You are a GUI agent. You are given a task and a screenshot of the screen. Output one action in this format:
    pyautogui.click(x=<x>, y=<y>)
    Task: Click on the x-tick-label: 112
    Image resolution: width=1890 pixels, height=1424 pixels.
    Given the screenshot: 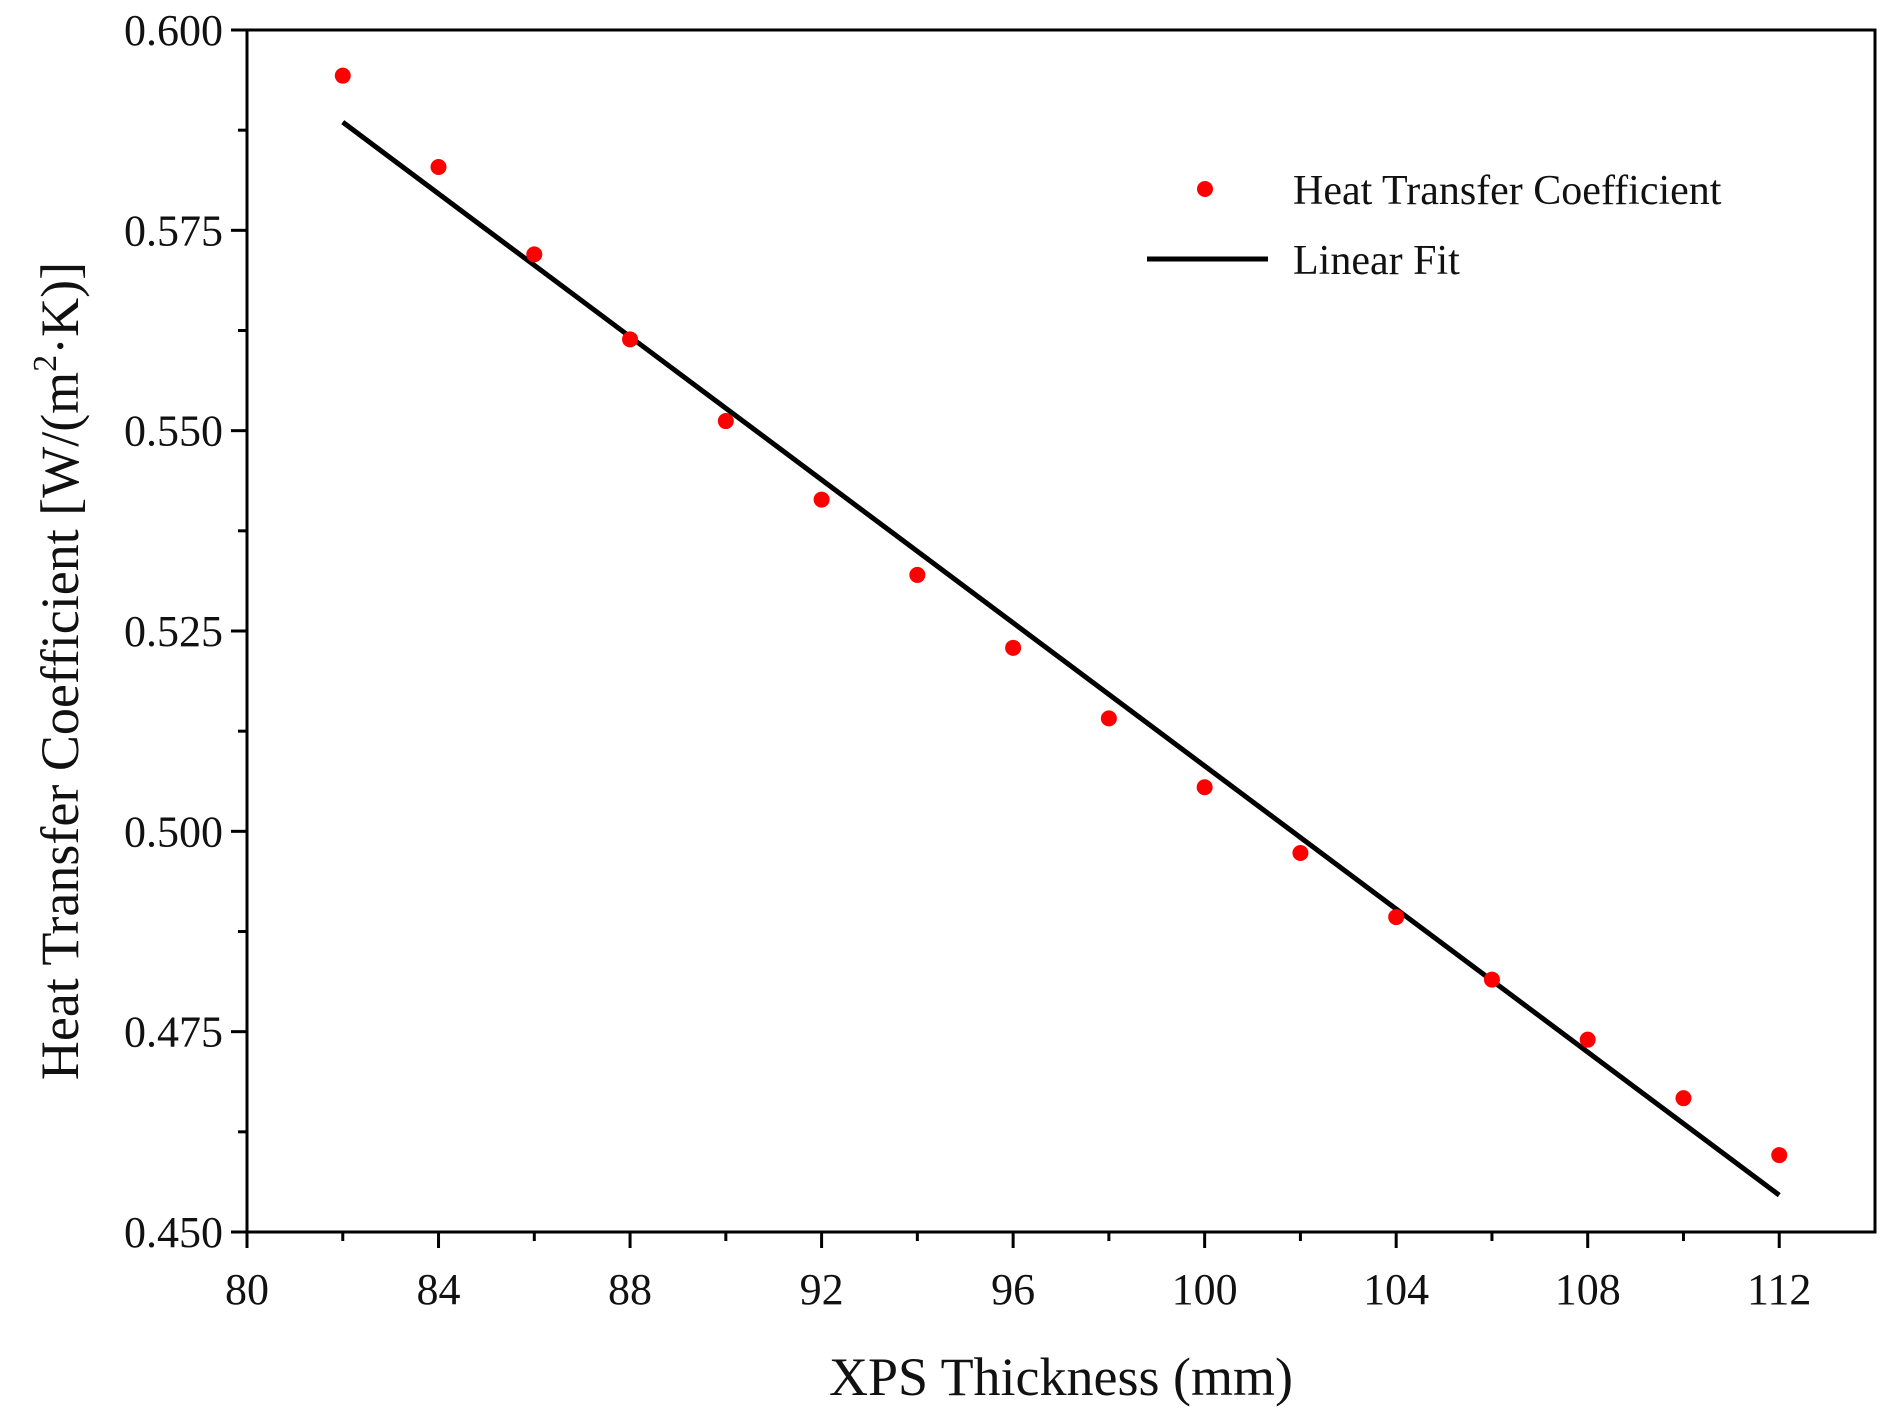 What is the action you would take?
    pyautogui.click(x=1779, y=1289)
    